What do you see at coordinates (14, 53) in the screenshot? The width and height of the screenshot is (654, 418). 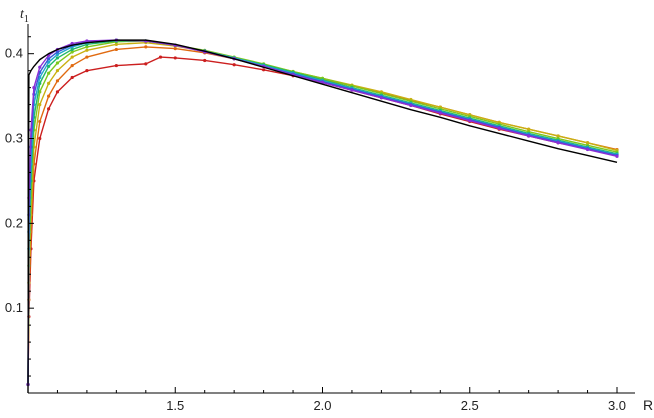 I see `y-tick-label: 0.4` at bounding box center [14, 53].